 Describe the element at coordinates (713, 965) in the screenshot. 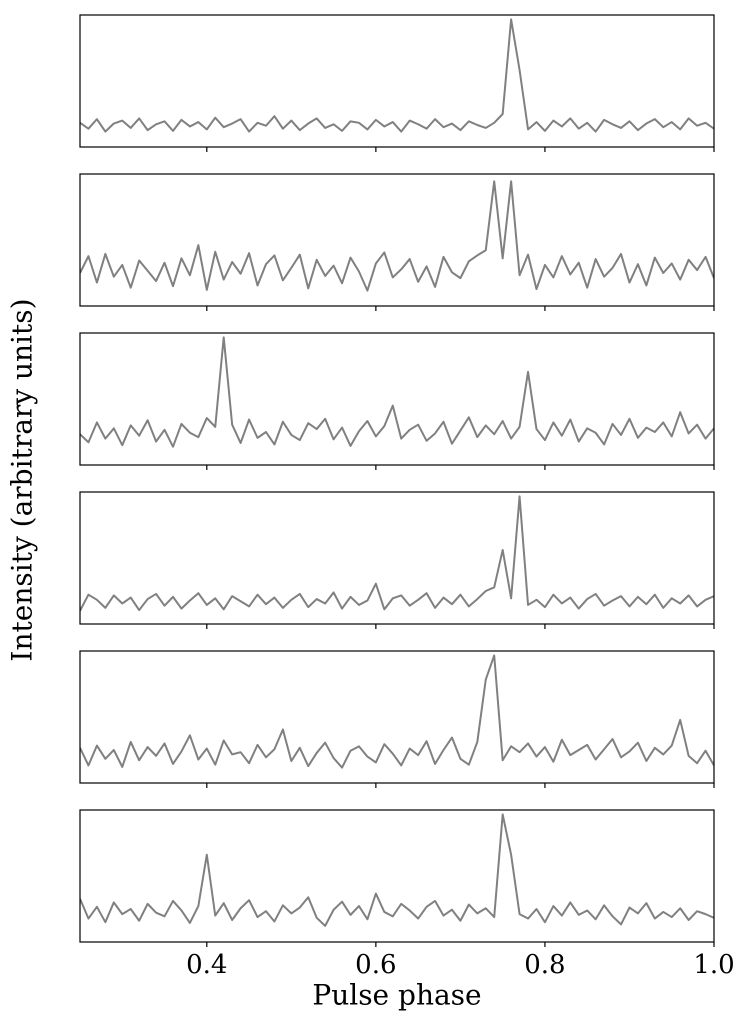

I see `x-tick-label: 1.0` at that location.